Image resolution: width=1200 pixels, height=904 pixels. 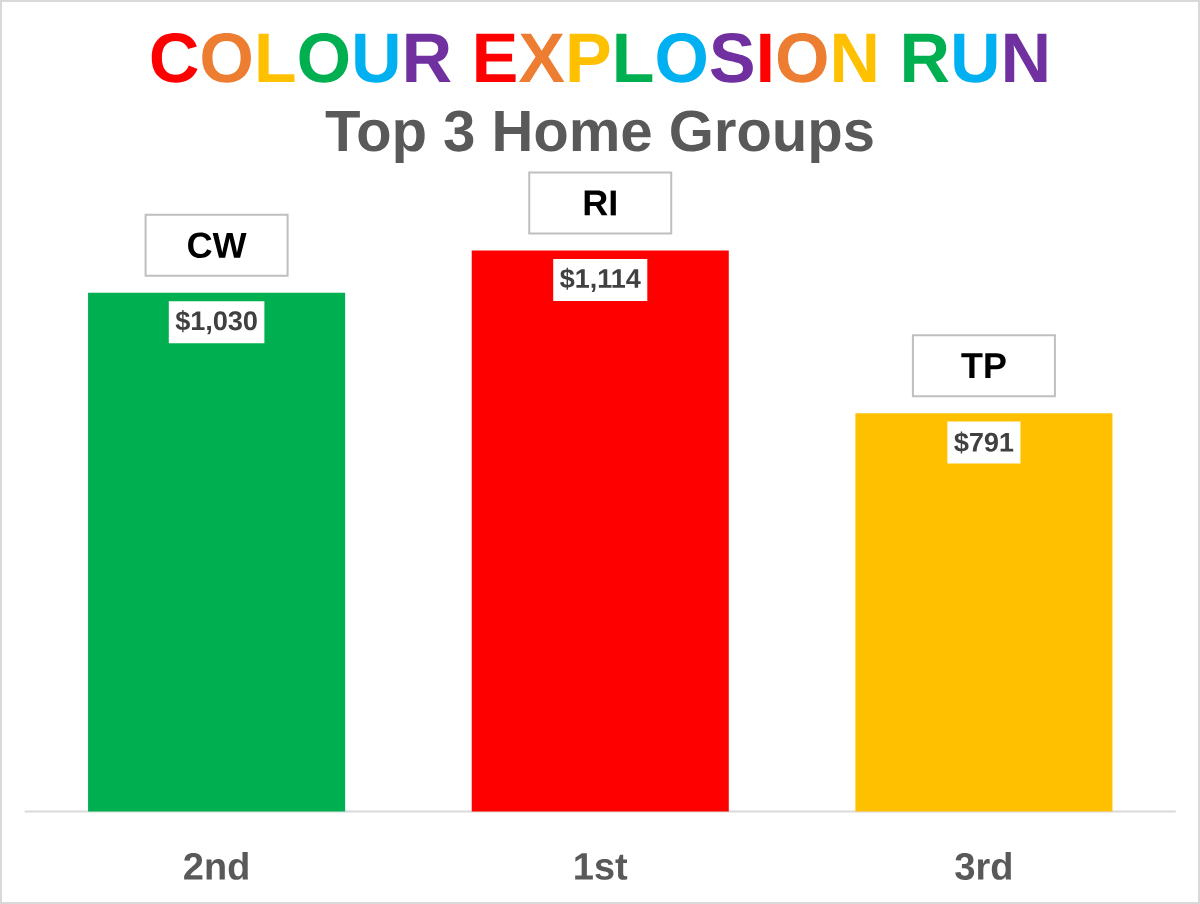 What do you see at coordinates (984, 442) in the screenshot?
I see `data-label: $791` at bounding box center [984, 442].